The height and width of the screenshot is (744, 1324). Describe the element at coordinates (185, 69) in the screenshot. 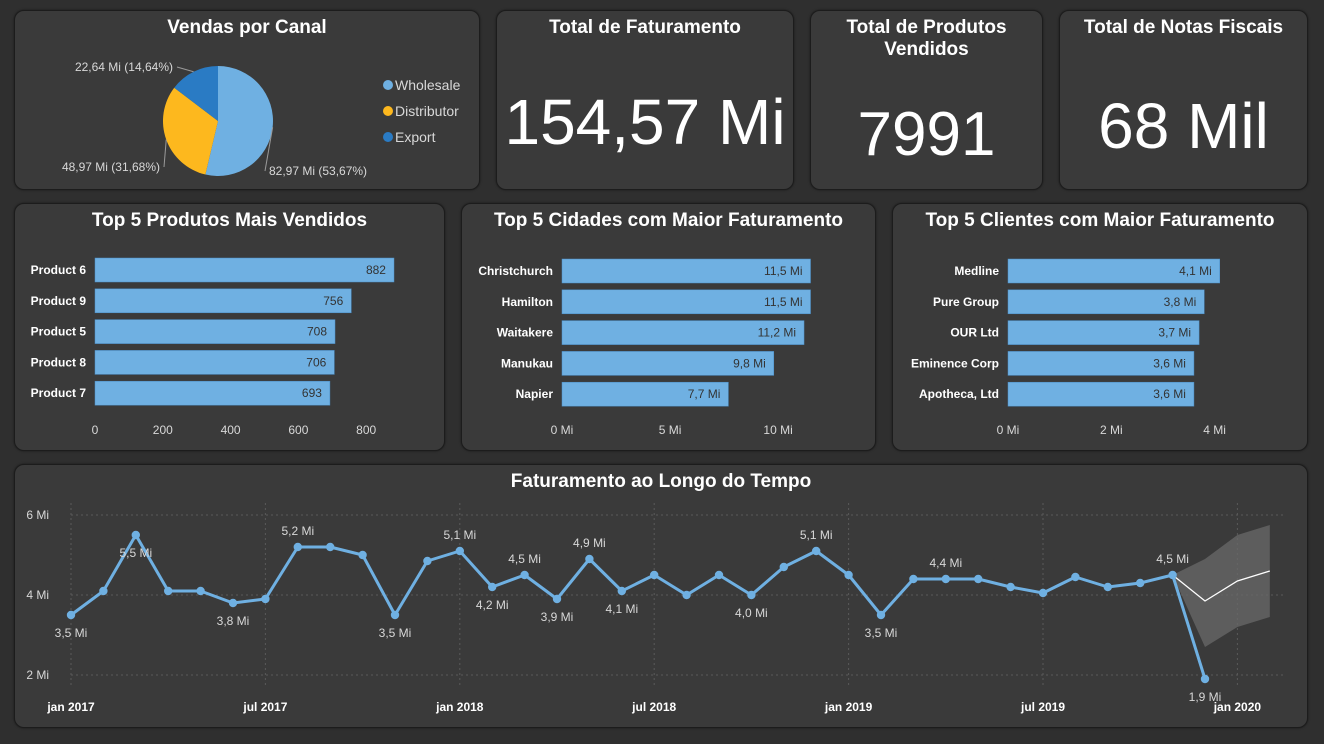

I see `pie-leader-line` at that location.